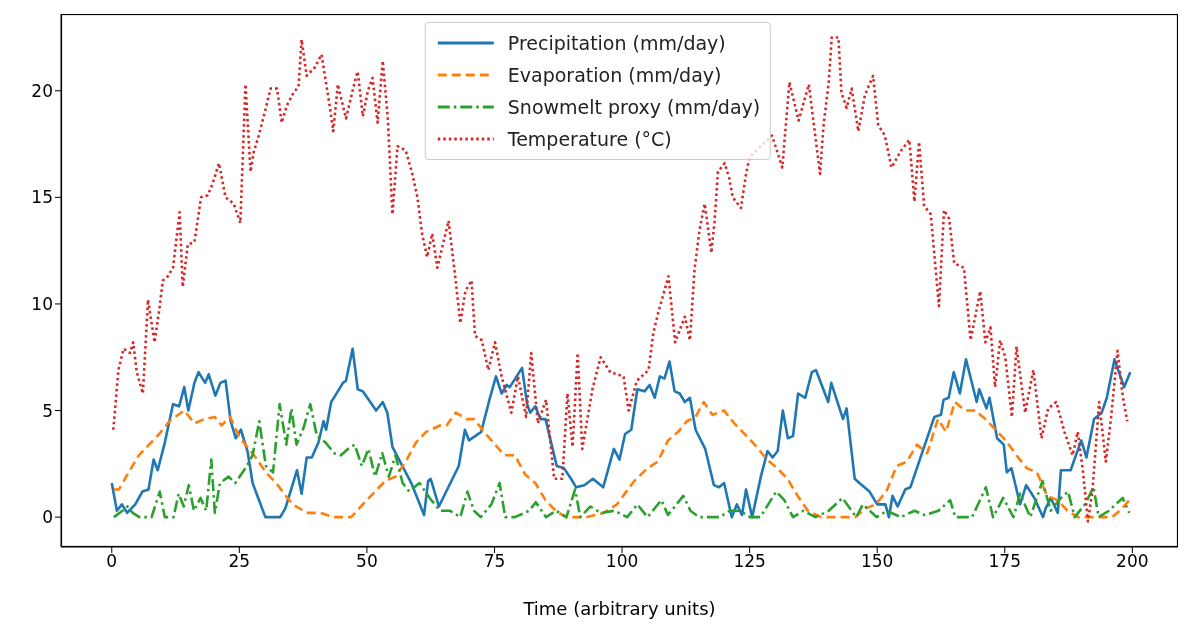 The width and height of the screenshot is (1198, 630). Describe the element at coordinates (877, 561) in the screenshot. I see `x-tick-label: 150` at that location.